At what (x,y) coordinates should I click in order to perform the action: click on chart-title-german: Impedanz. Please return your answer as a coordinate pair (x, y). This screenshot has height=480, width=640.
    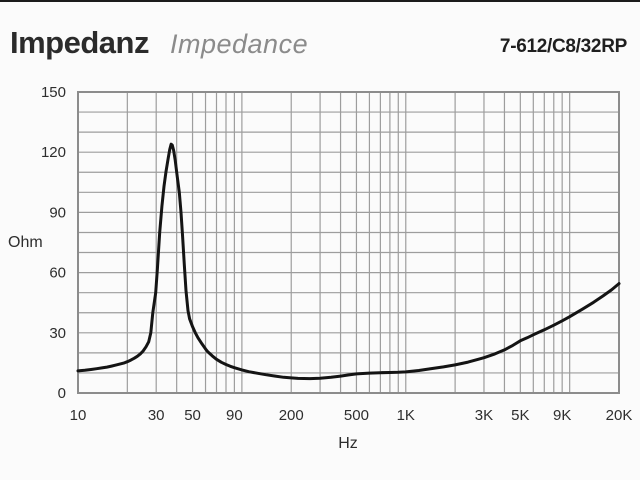
    Looking at the image, I should click on (79, 42).